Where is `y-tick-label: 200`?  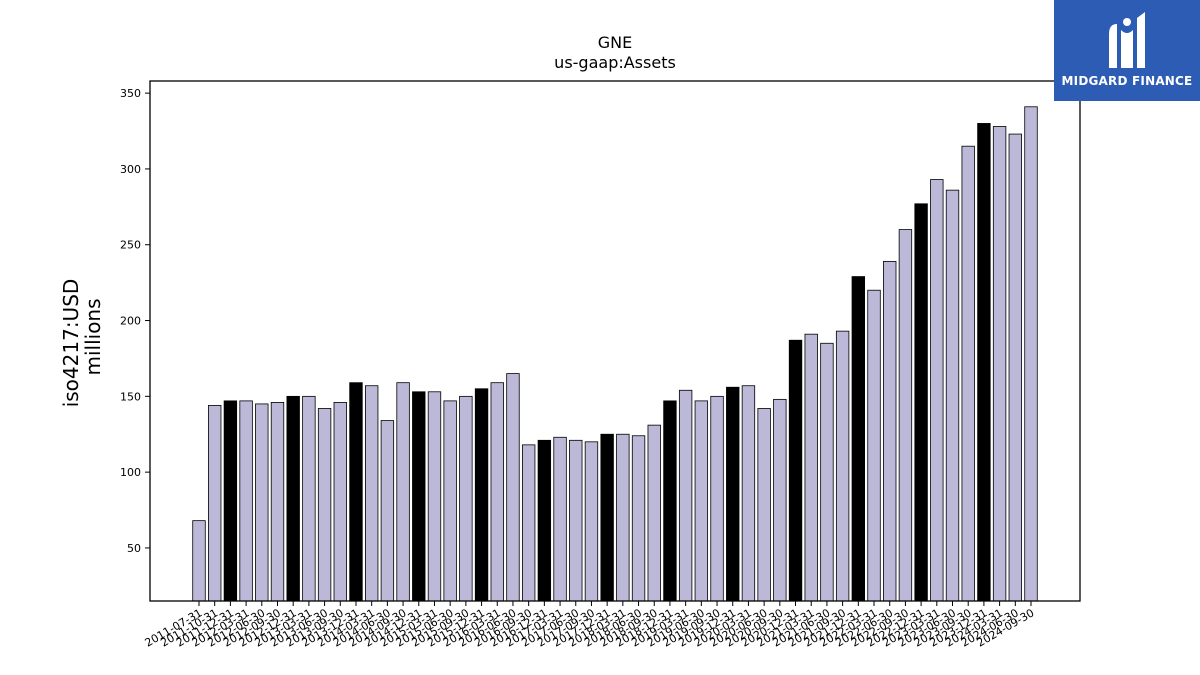
y-tick-label: 200 is located at coordinates (130, 321).